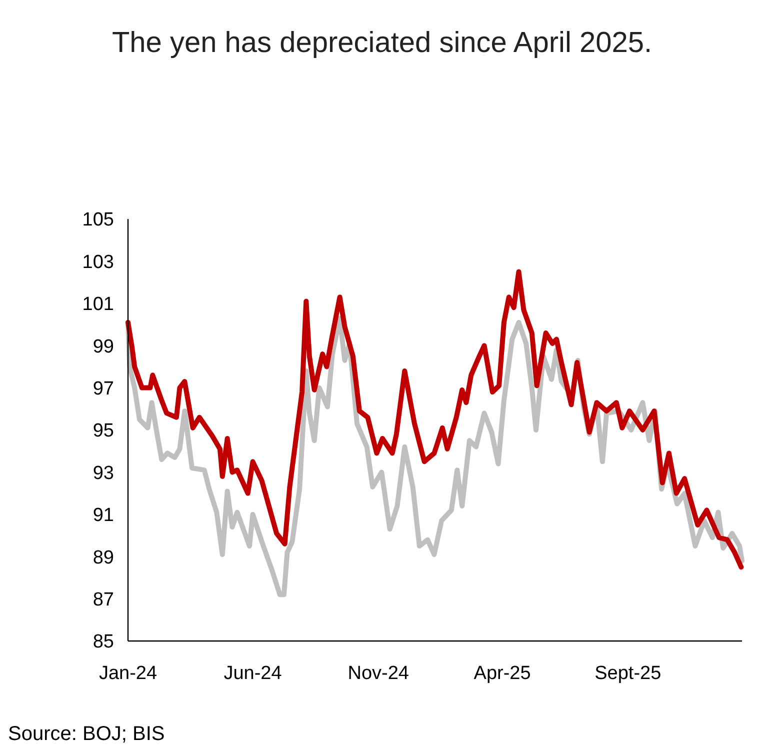 This screenshot has height=755, width=784. What do you see at coordinates (128, 673) in the screenshot?
I see `x-tick-label: Jan-24` at bounding box center [128, 673].